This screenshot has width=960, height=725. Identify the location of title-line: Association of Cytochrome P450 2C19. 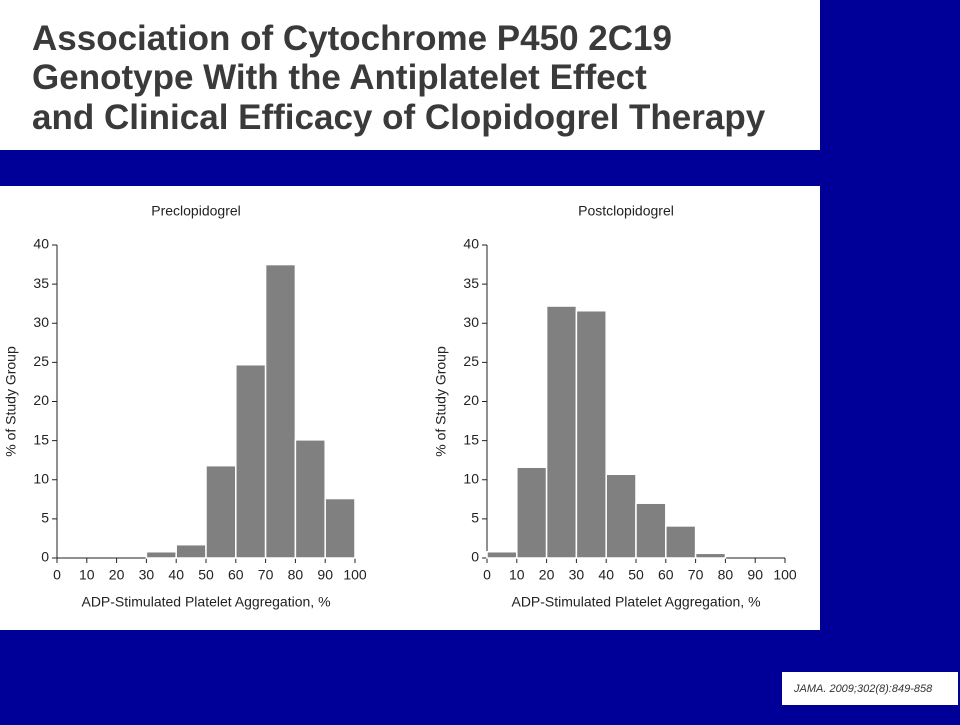
(352, 38).